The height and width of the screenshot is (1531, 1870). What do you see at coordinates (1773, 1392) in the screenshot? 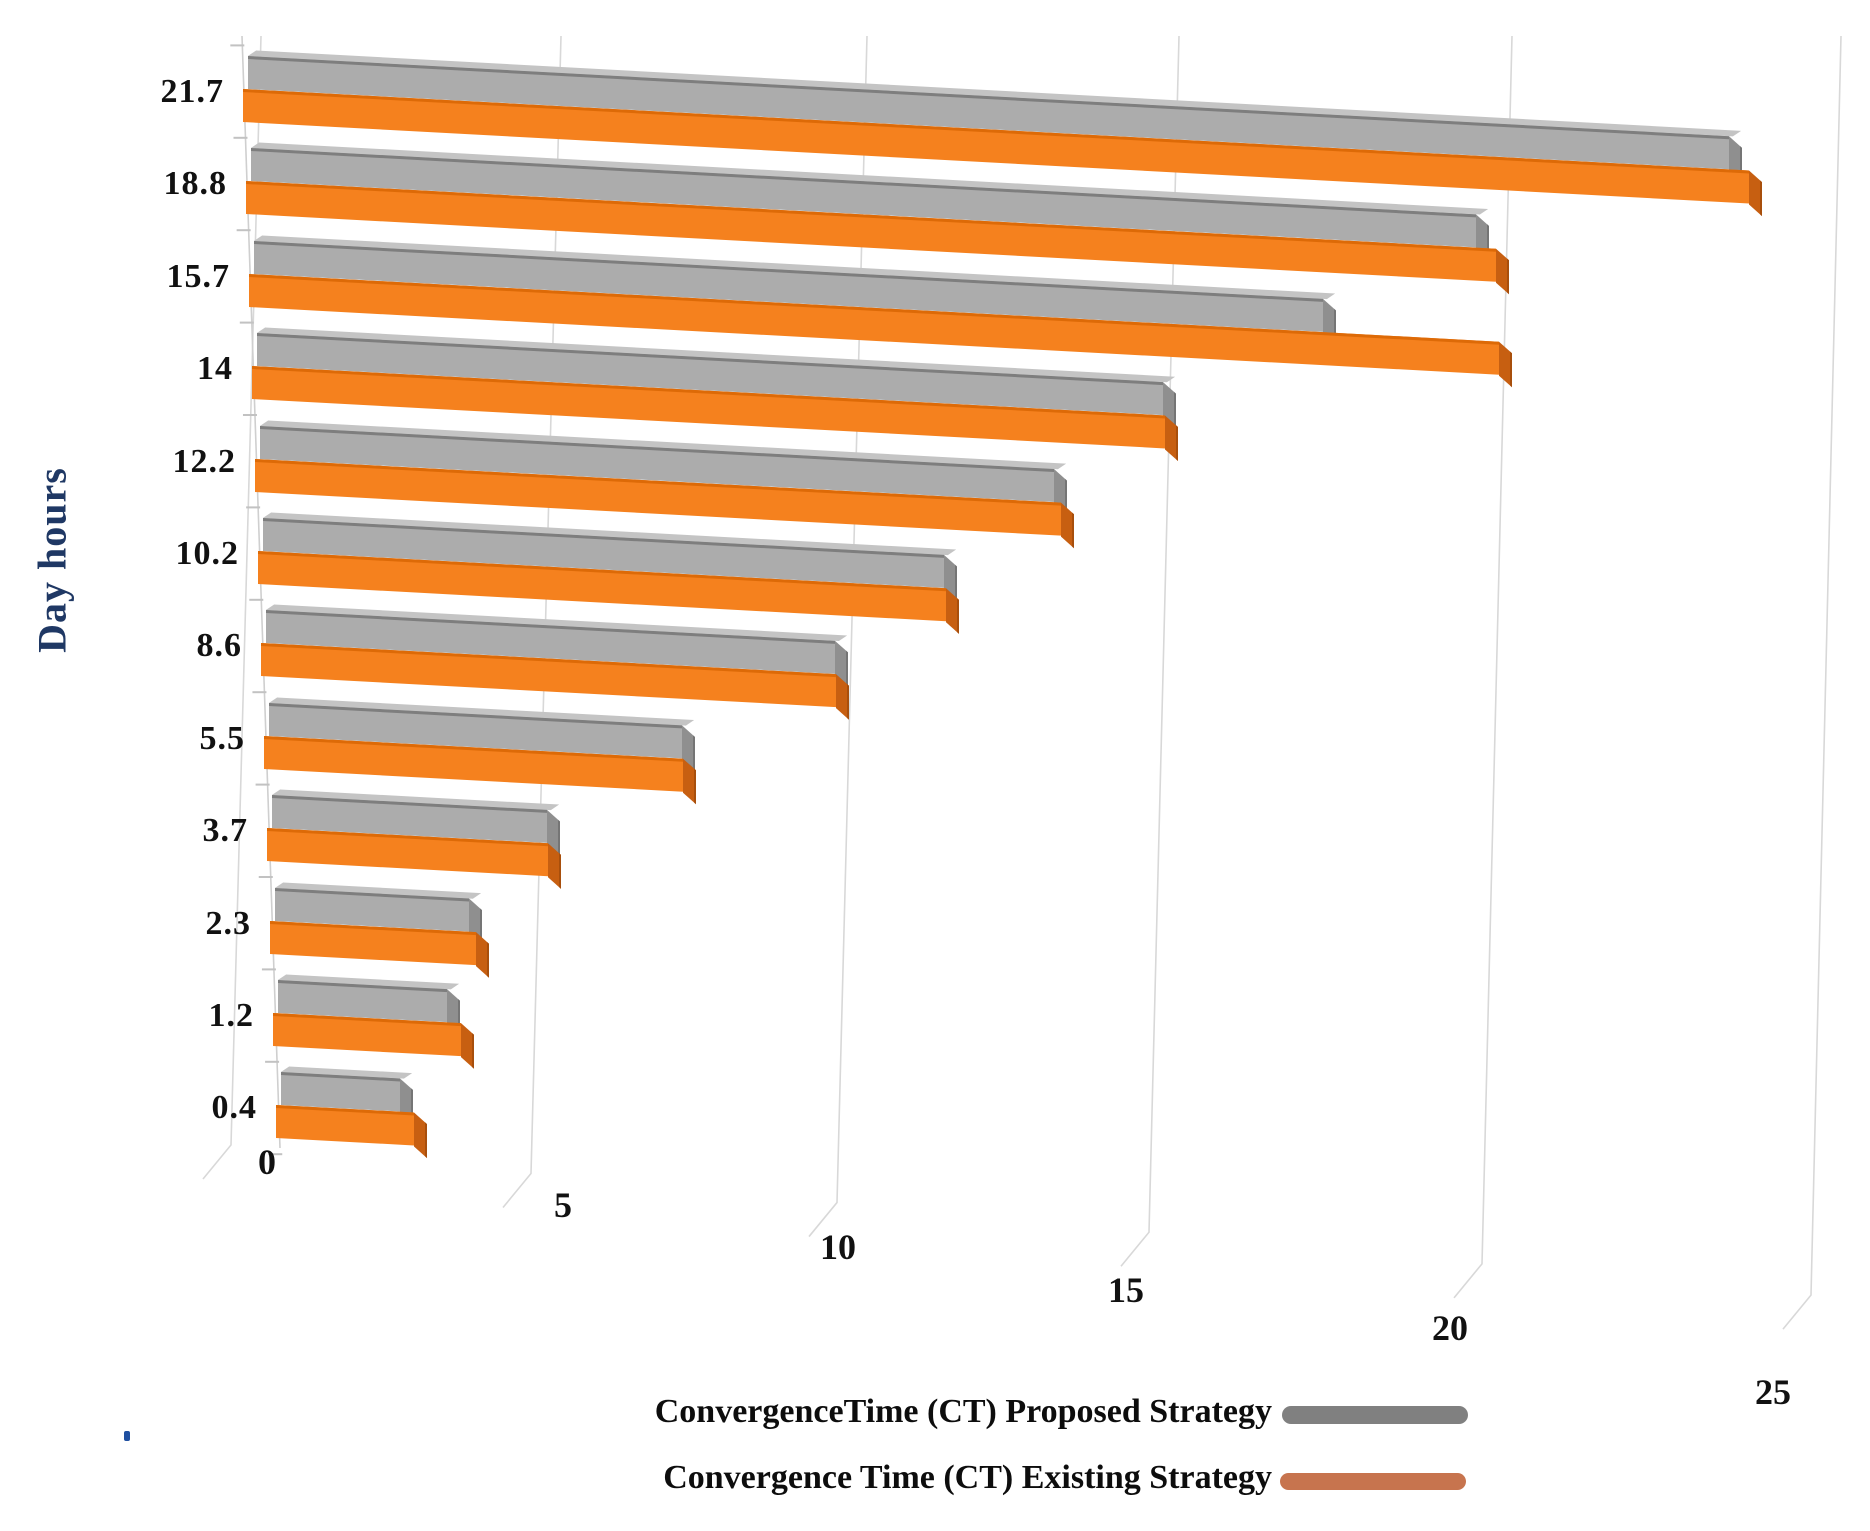
I see `x-tick-label-25: 25` at bounding box center [1773, 1392].